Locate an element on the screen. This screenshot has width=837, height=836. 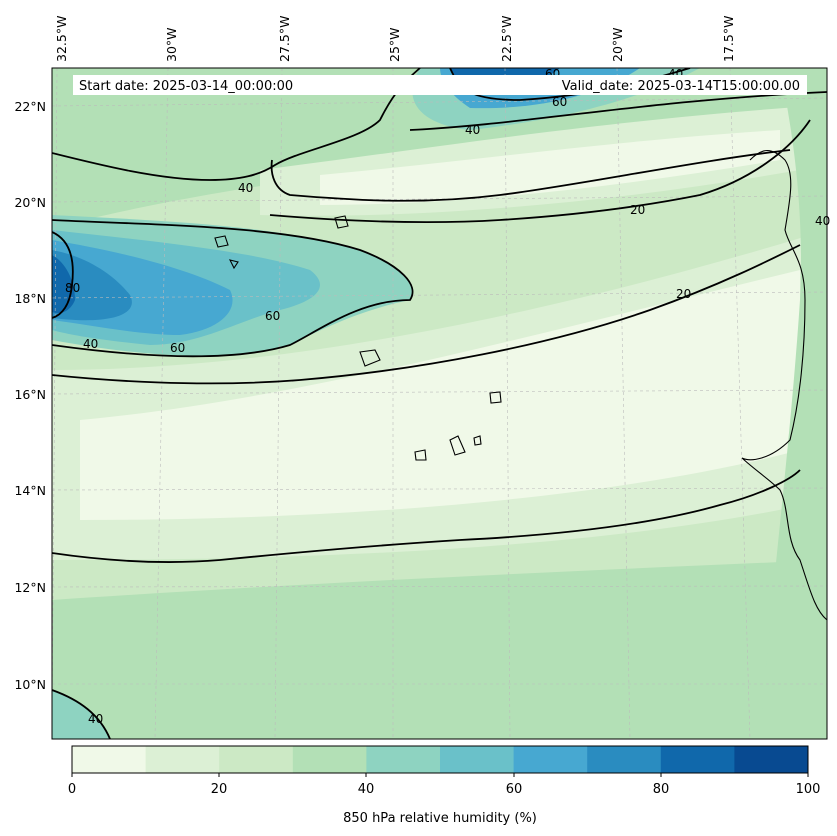
lat-label: 16°N is located at coordinates (30, 394).